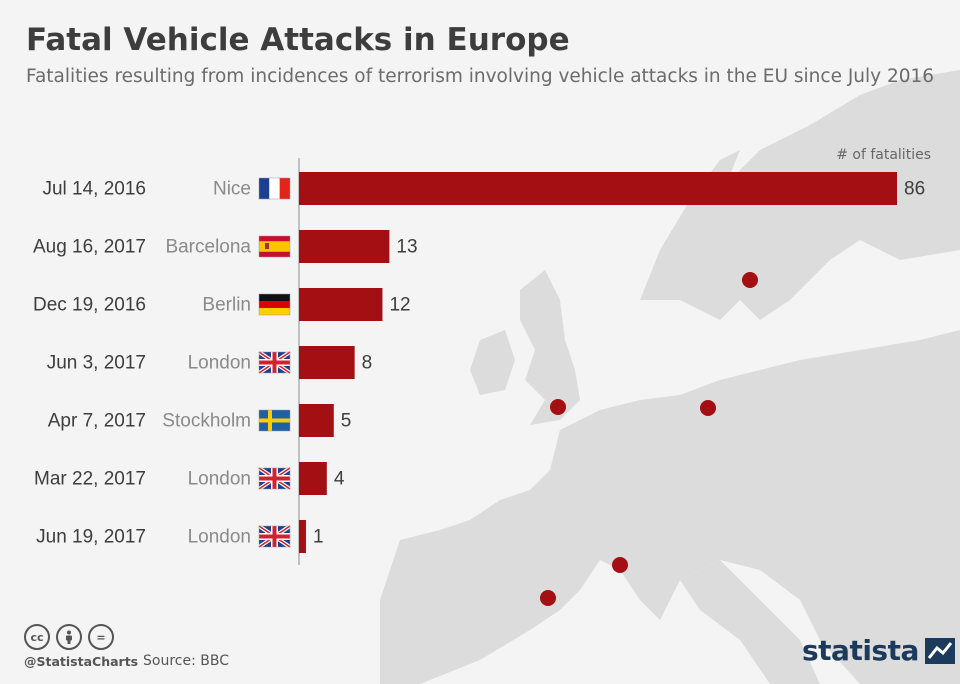  I want to click on nd-icon: =, so click(101, 637).